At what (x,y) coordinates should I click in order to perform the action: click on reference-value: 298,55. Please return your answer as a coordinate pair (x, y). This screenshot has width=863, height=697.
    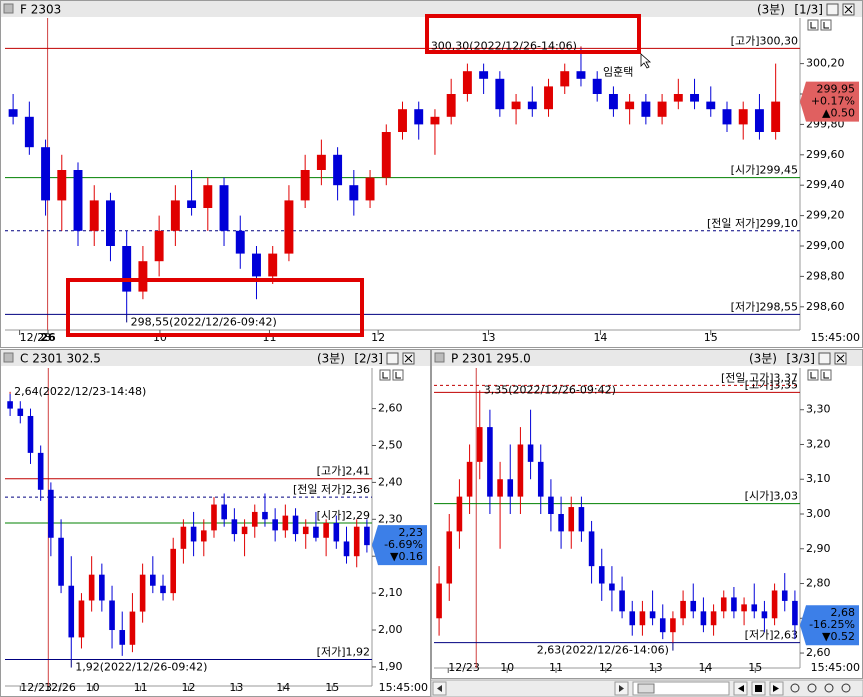
    Looking at the image, I should click on (779, 306).